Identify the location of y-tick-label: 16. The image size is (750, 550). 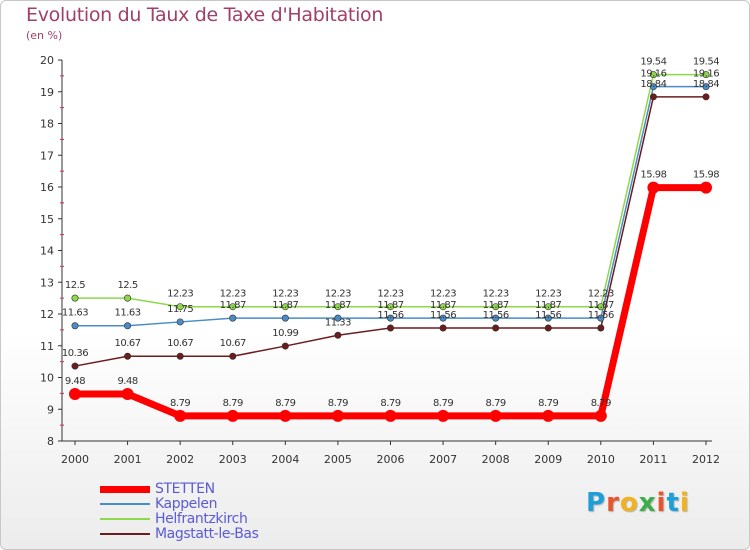
(47, 187).